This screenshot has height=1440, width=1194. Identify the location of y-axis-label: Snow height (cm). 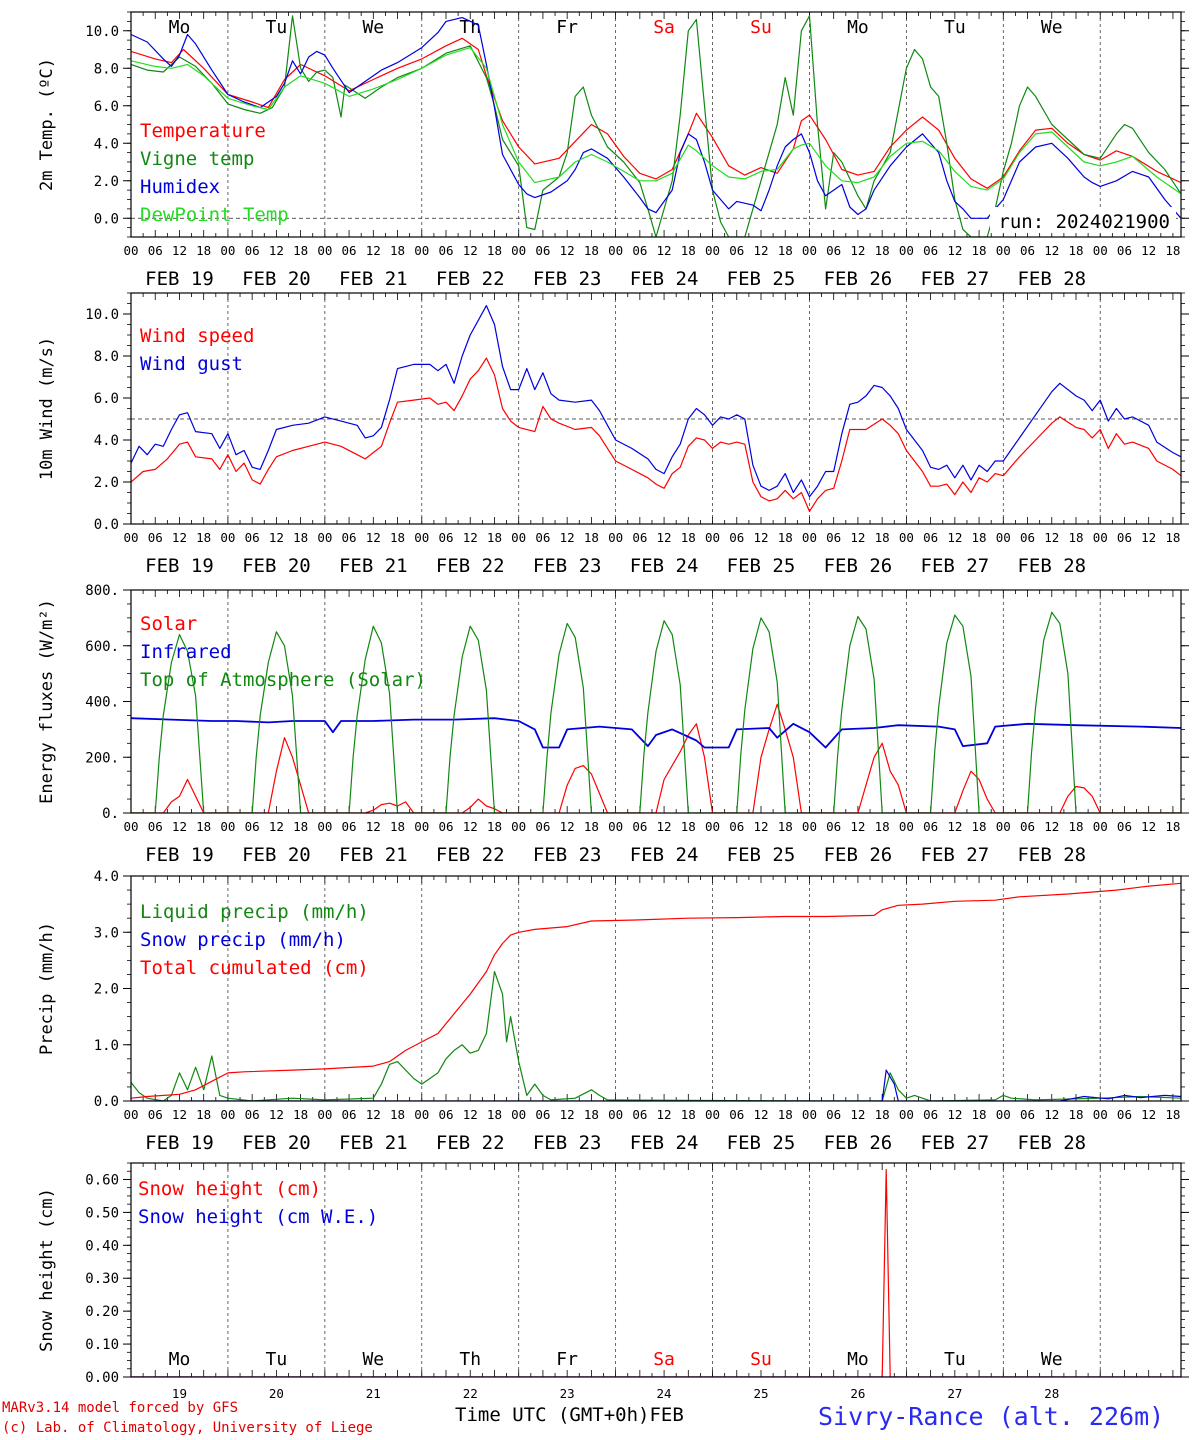
(47, 1270).